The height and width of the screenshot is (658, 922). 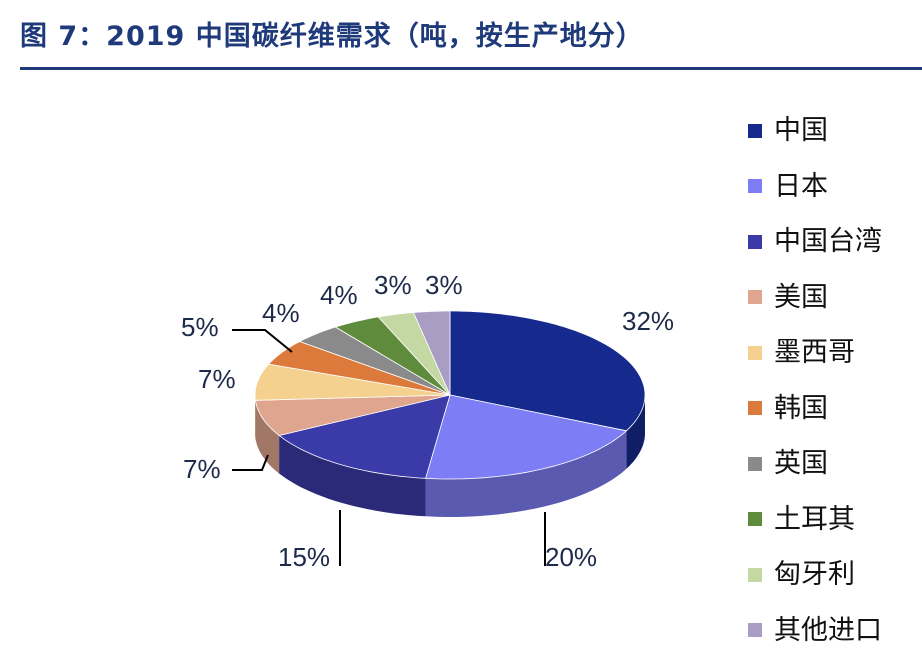 What do you see at coordinates (801, 186) in the screenshot?
I see `legend-label: 日本` at bounding box center [801, 186].